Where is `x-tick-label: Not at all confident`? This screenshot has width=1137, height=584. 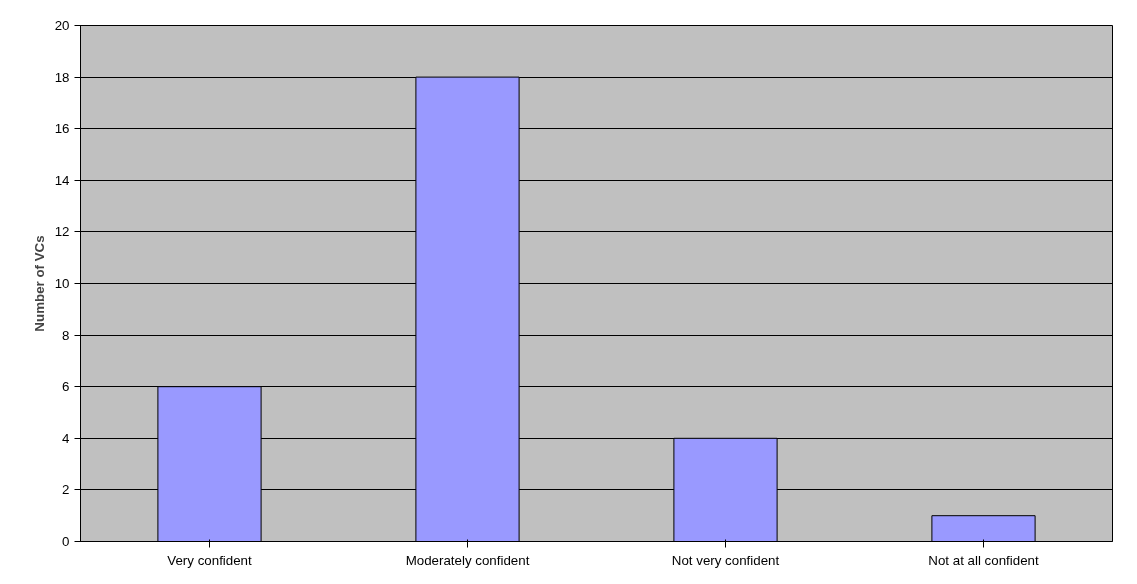 x-tick-label: Not at all confident is located at coordinates (983, 560).